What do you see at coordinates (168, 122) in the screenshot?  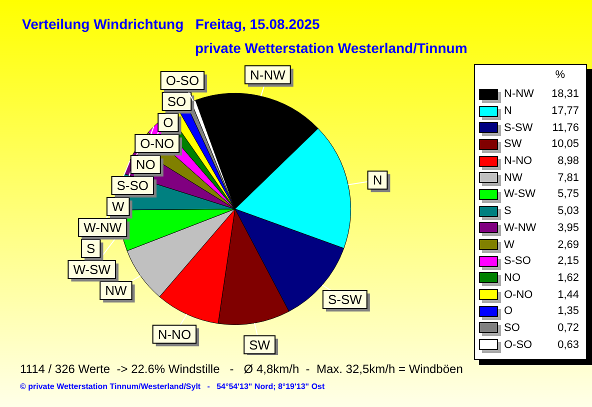 I see `category-label: O` at bounding box center [168, 122].